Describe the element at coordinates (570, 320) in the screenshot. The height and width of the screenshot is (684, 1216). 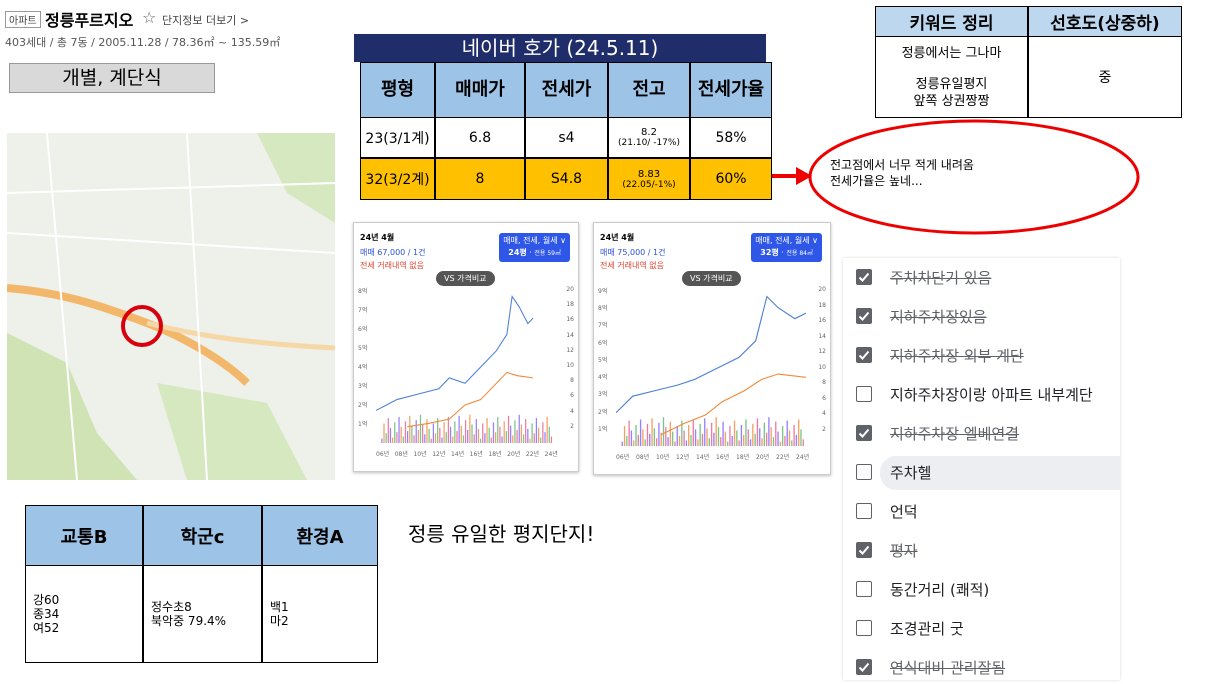
I see `y2-tick-label: 16` at that location.